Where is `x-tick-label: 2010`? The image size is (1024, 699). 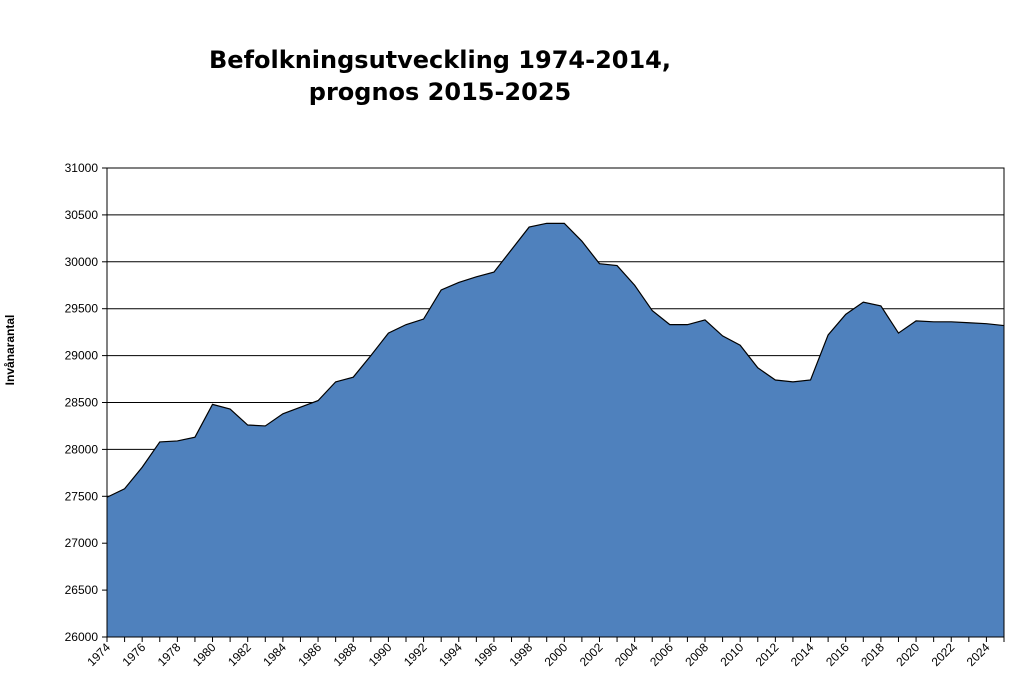 x-tick-label: 2010 is located at coordinates (732, 654).